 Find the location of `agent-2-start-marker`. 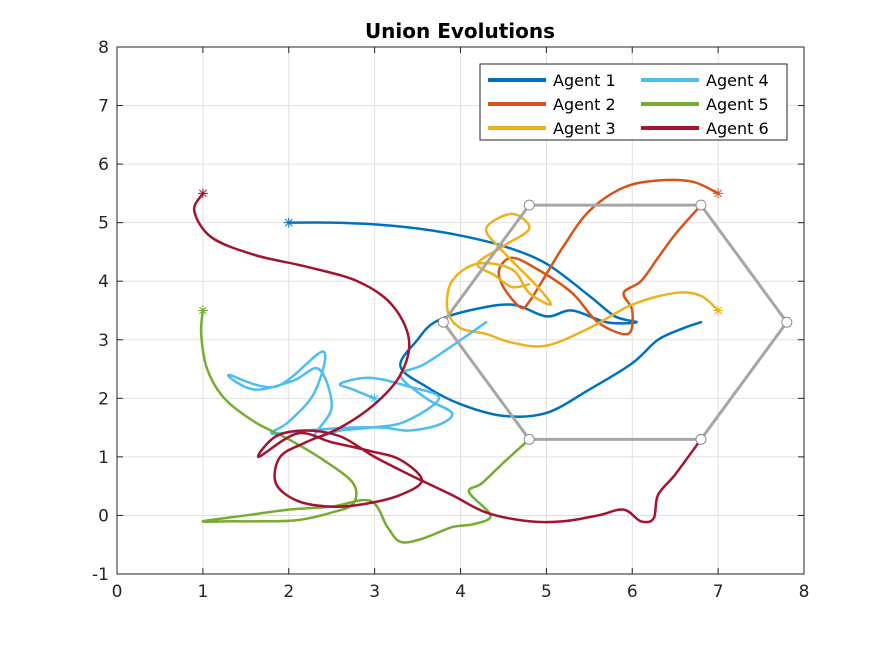

agent-2-start-marker is located at coordinates (718, 193).